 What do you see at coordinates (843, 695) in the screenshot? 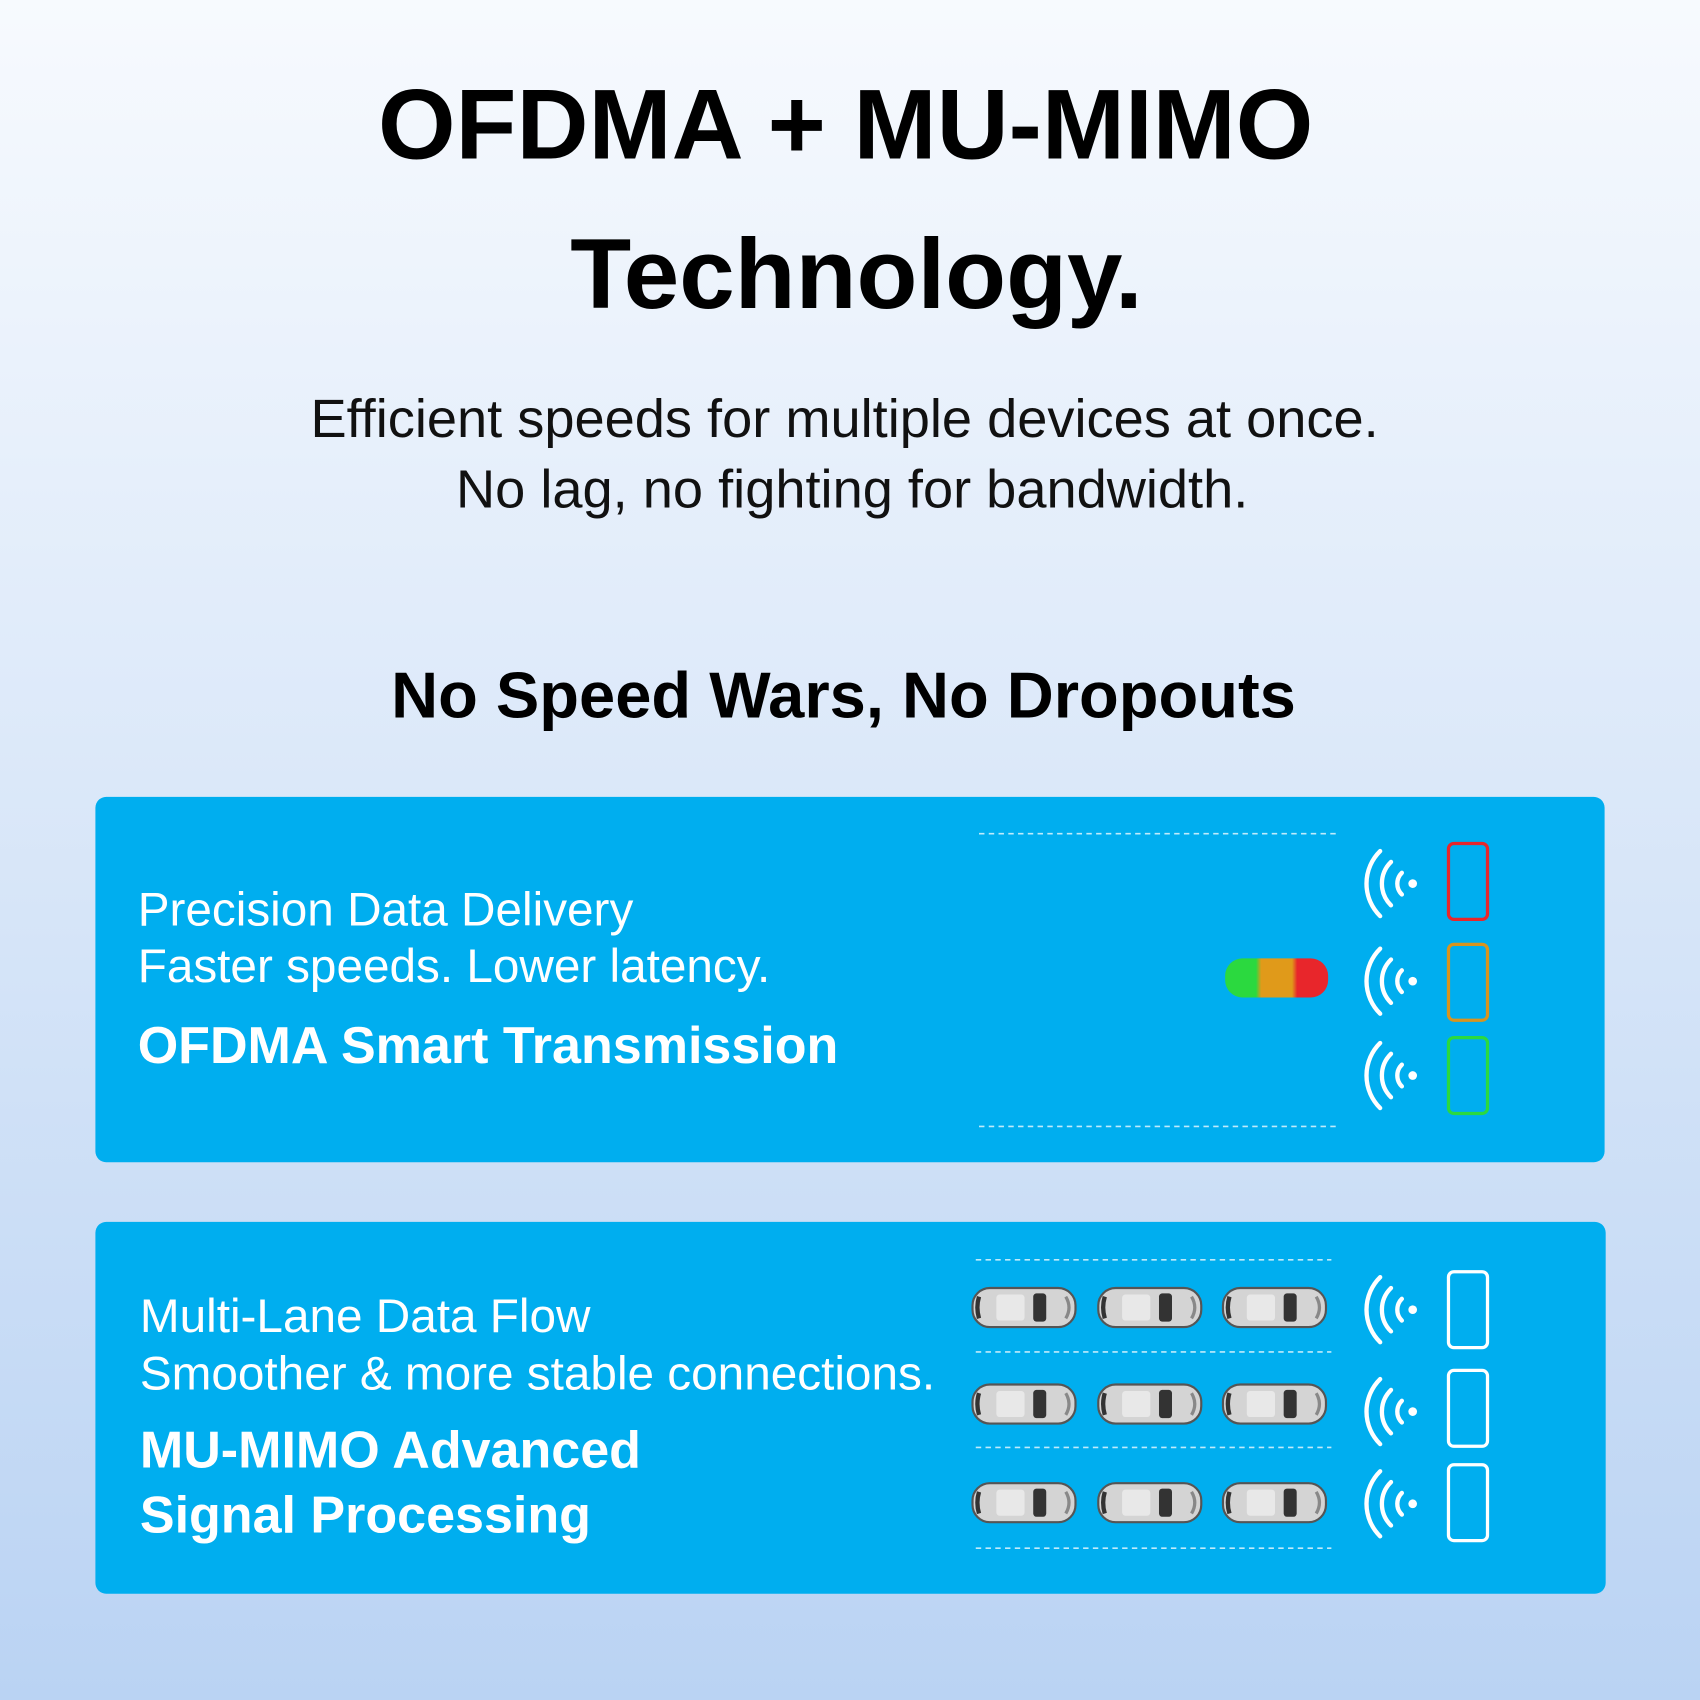
I see `section-heading: No Speed Wars, No Dropouts` at bounding box center [843, 695].